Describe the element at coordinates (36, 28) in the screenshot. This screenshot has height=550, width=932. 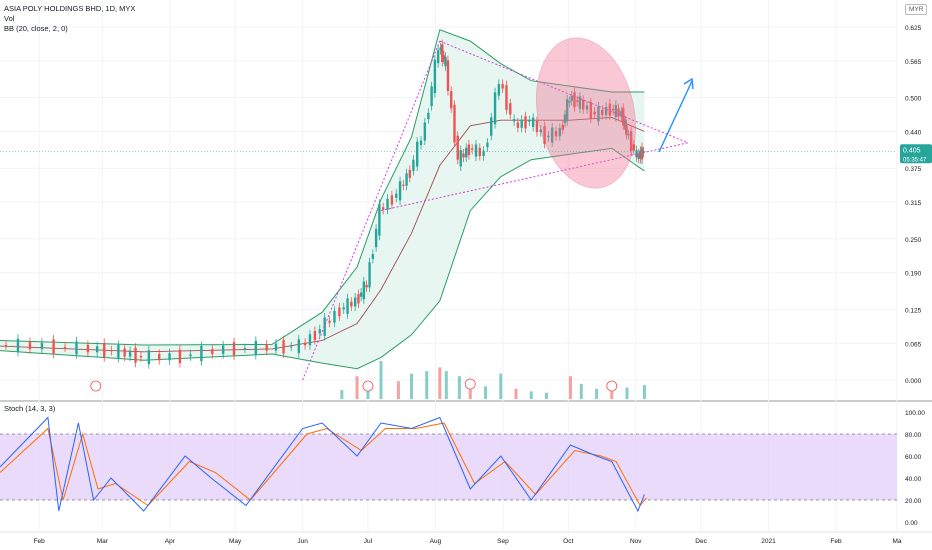
I see `bollinger-label: BB (20, close, 2, 0)` at that location.